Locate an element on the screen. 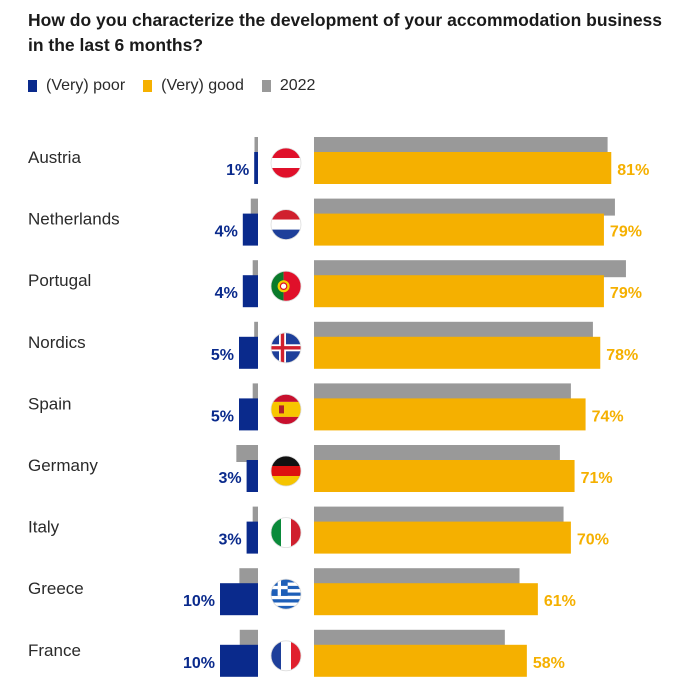  nordics-flag-icon-border is located at coordinates (286, 348).